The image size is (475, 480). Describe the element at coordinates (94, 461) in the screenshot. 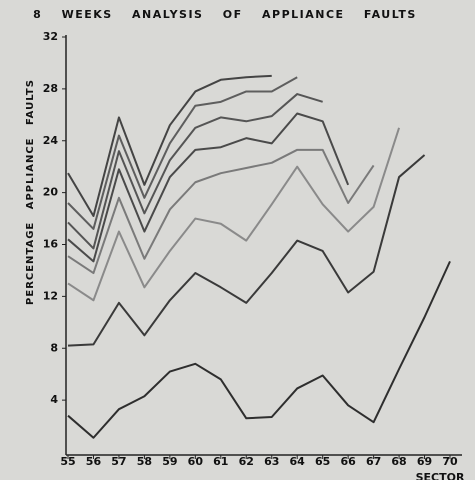

I see `x-tick-label: 56` at that location.